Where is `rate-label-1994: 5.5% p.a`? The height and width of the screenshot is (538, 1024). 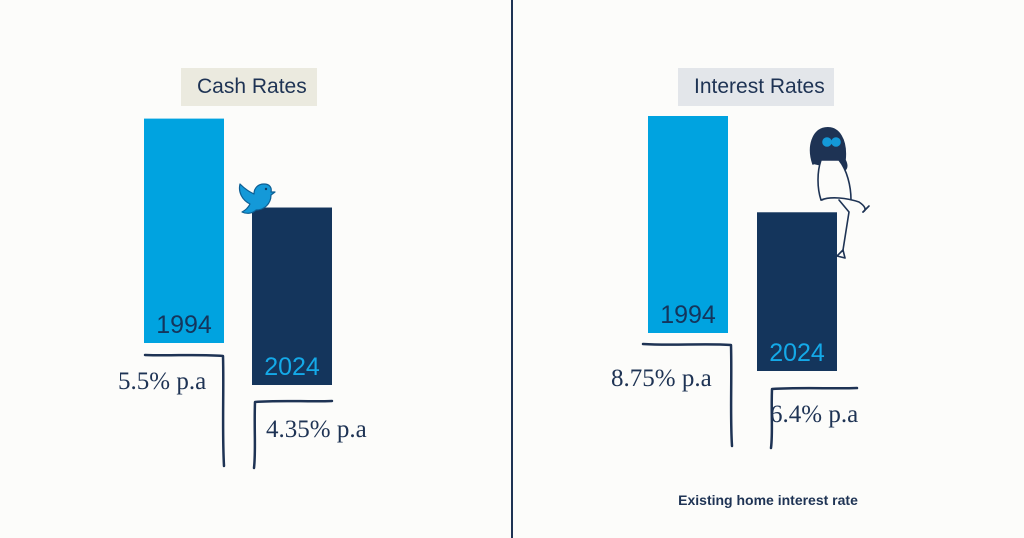
rate-label-1994: 5.5% p.a is located at coordinates (162, 381).